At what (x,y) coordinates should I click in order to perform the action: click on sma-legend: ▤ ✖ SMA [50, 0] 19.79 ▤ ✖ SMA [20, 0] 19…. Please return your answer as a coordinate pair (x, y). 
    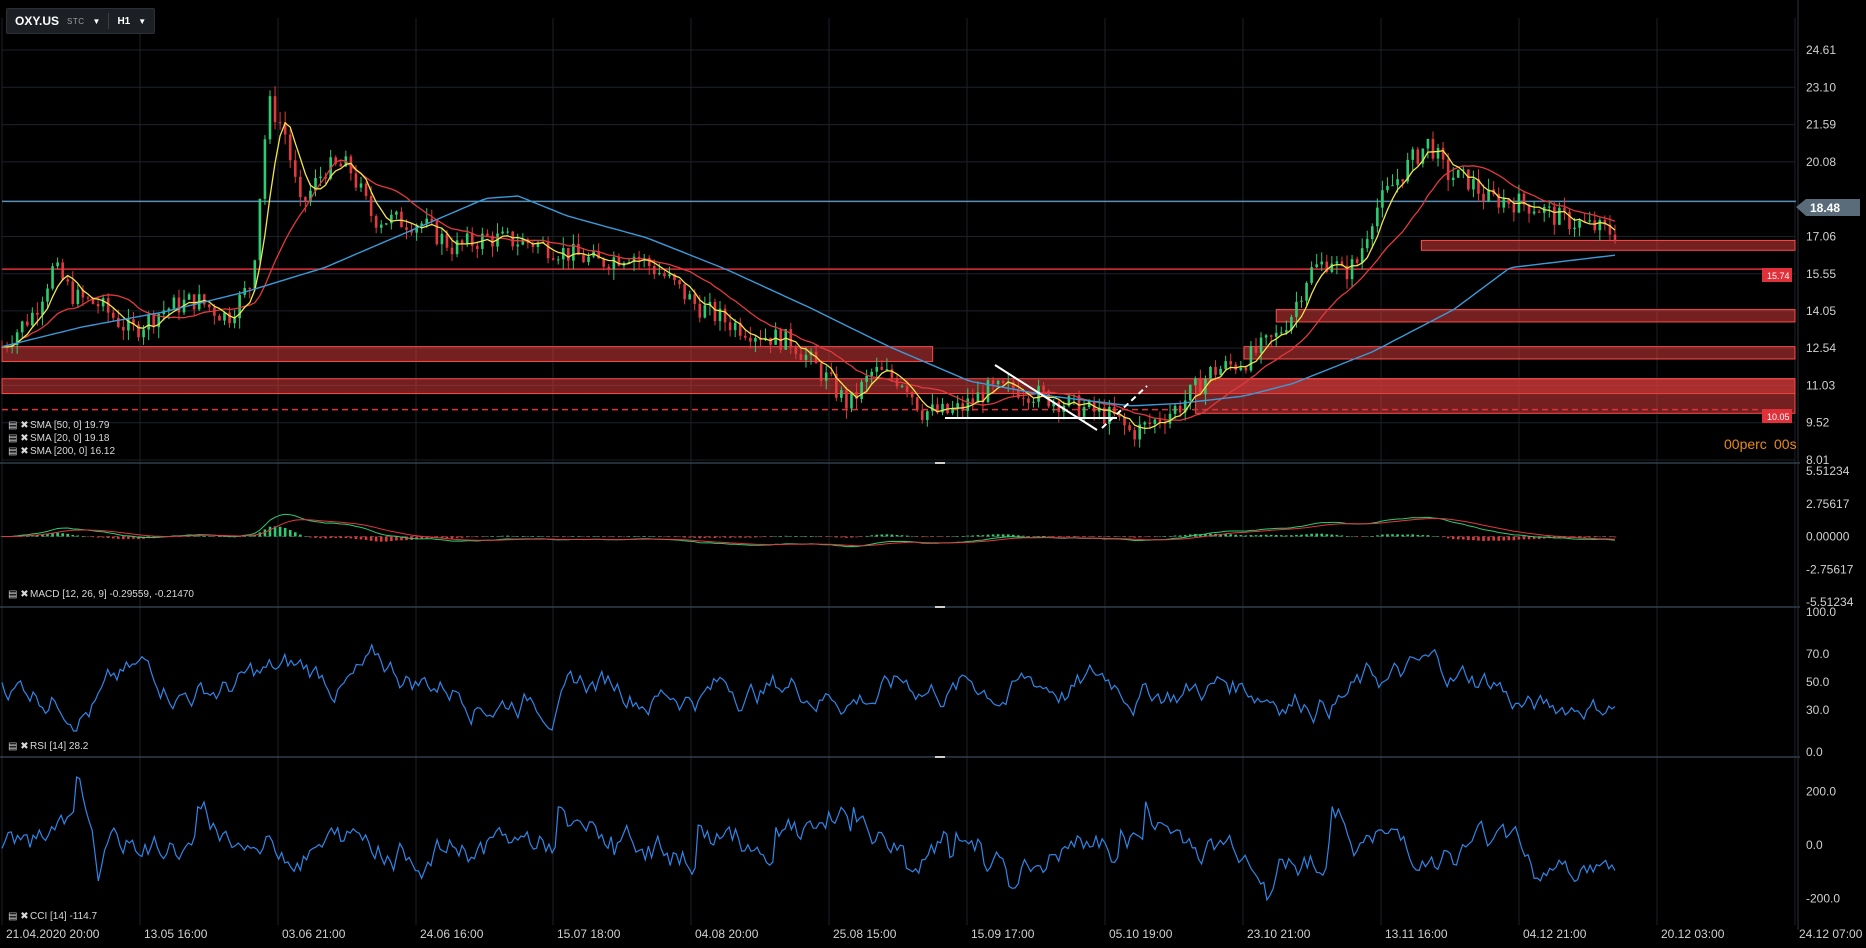
    Looking at the image, I should click on (61, 438).